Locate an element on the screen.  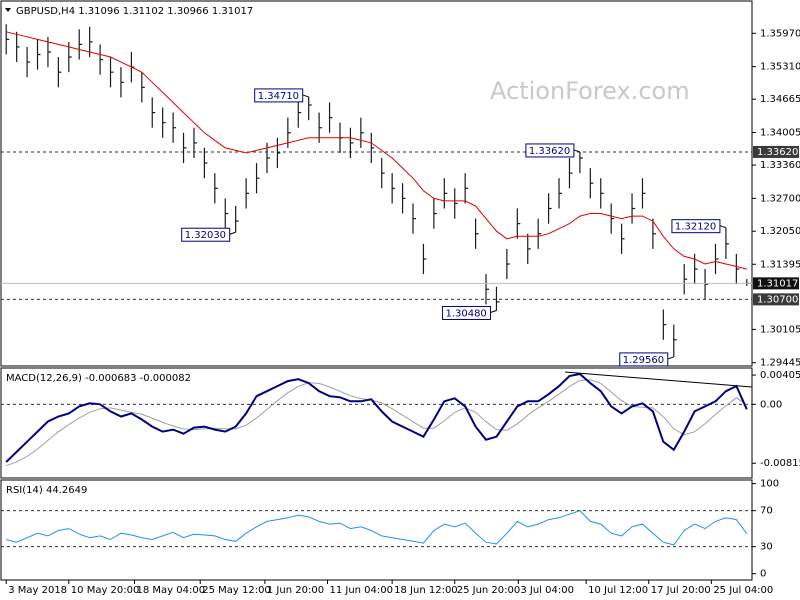
last-price-box is located at coordinates (776, 283).